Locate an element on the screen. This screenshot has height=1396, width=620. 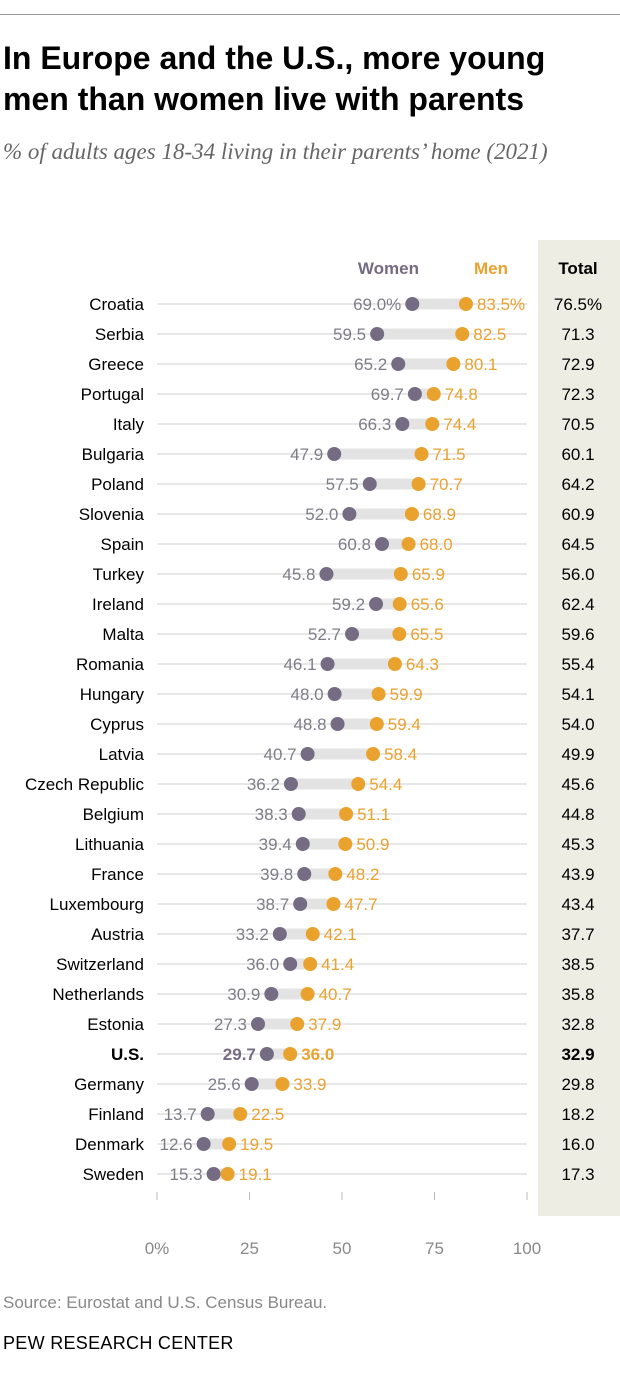
women-value-label: 12.6 is located at coordinates (176, 1144).